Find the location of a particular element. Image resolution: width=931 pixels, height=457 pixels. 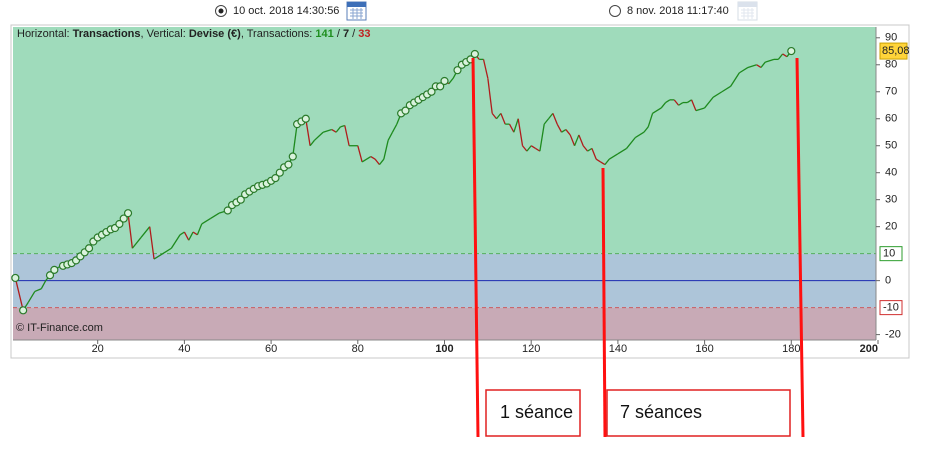

calendar-icon-disabled is located at coordinates (747, 11).